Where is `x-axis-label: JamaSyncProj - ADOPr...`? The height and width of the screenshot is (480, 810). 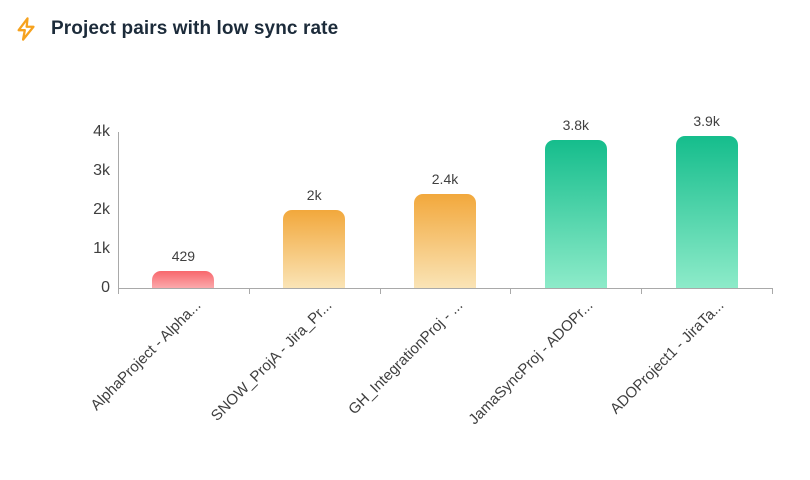
x-axis-label: JamaSyncProj - ADOPr... is located at coordinates (531, 363).